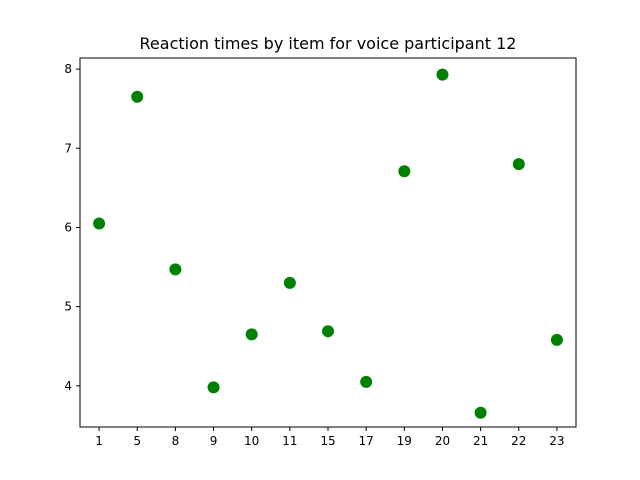 The height and width of the screenshot is (480, 640). I want to click on y-tick-label: 7, so click(68, 148).